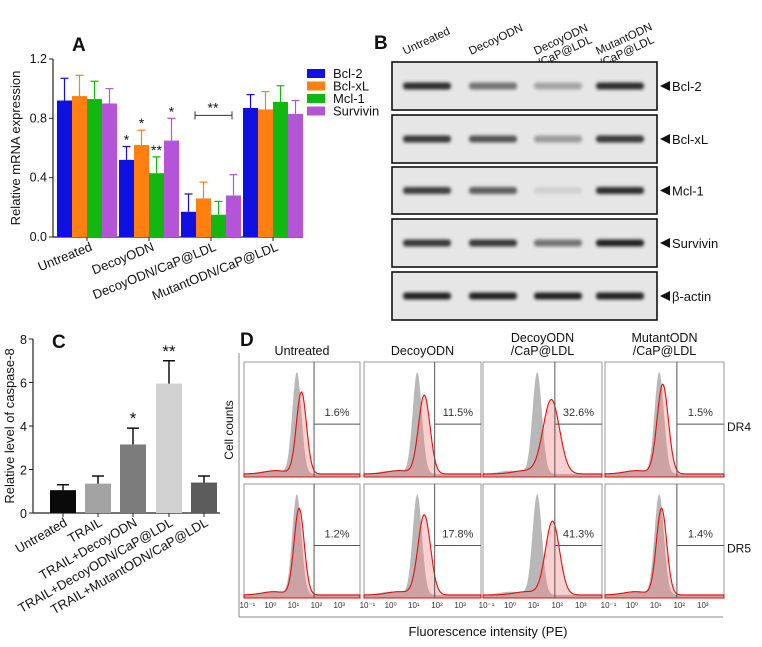 The image size is (762, 647). I want to click on panel-label-c: C, so click(59, 342).